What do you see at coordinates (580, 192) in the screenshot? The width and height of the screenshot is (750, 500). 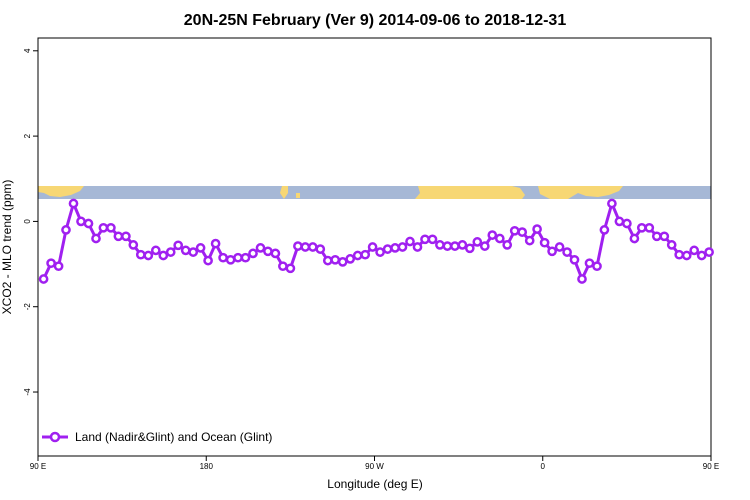 I see `map-landmass-asia-east` at bounding box center [580, 192].